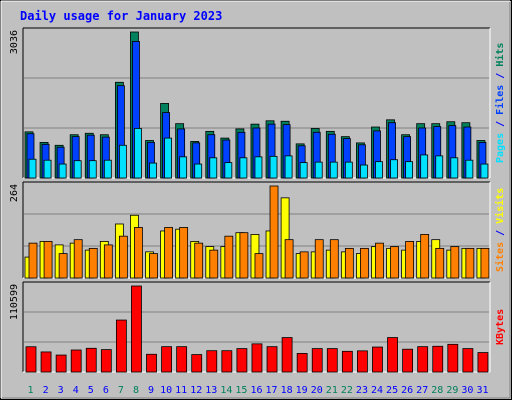  What do you see at coordinates (121, 390) in the screenshot?
I see `x-tick-label: 7` at bounding box center [121, 390].